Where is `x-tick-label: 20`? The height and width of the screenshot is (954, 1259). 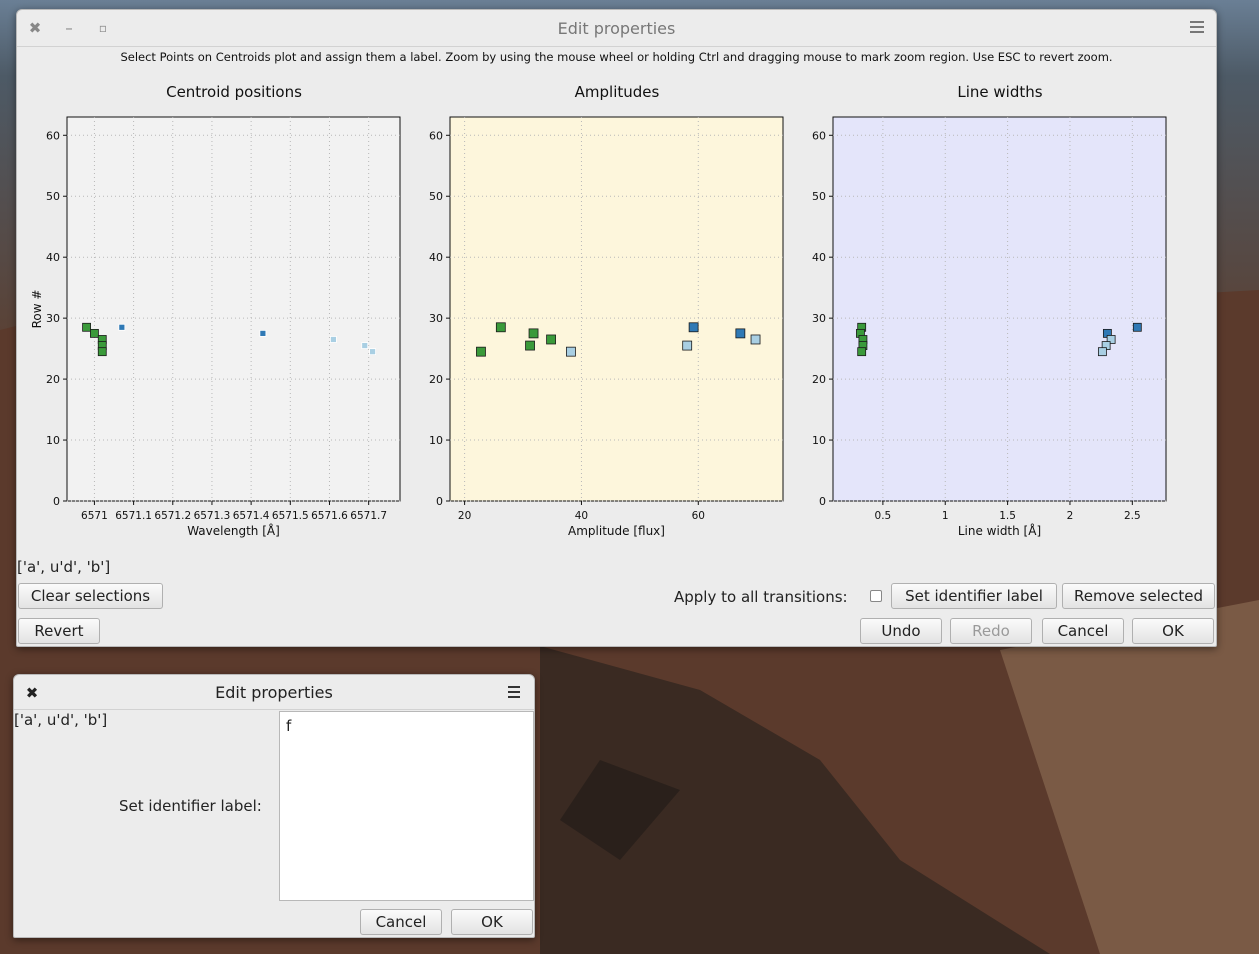 x-tick-label: 20 is located at coordinates (464, 516).